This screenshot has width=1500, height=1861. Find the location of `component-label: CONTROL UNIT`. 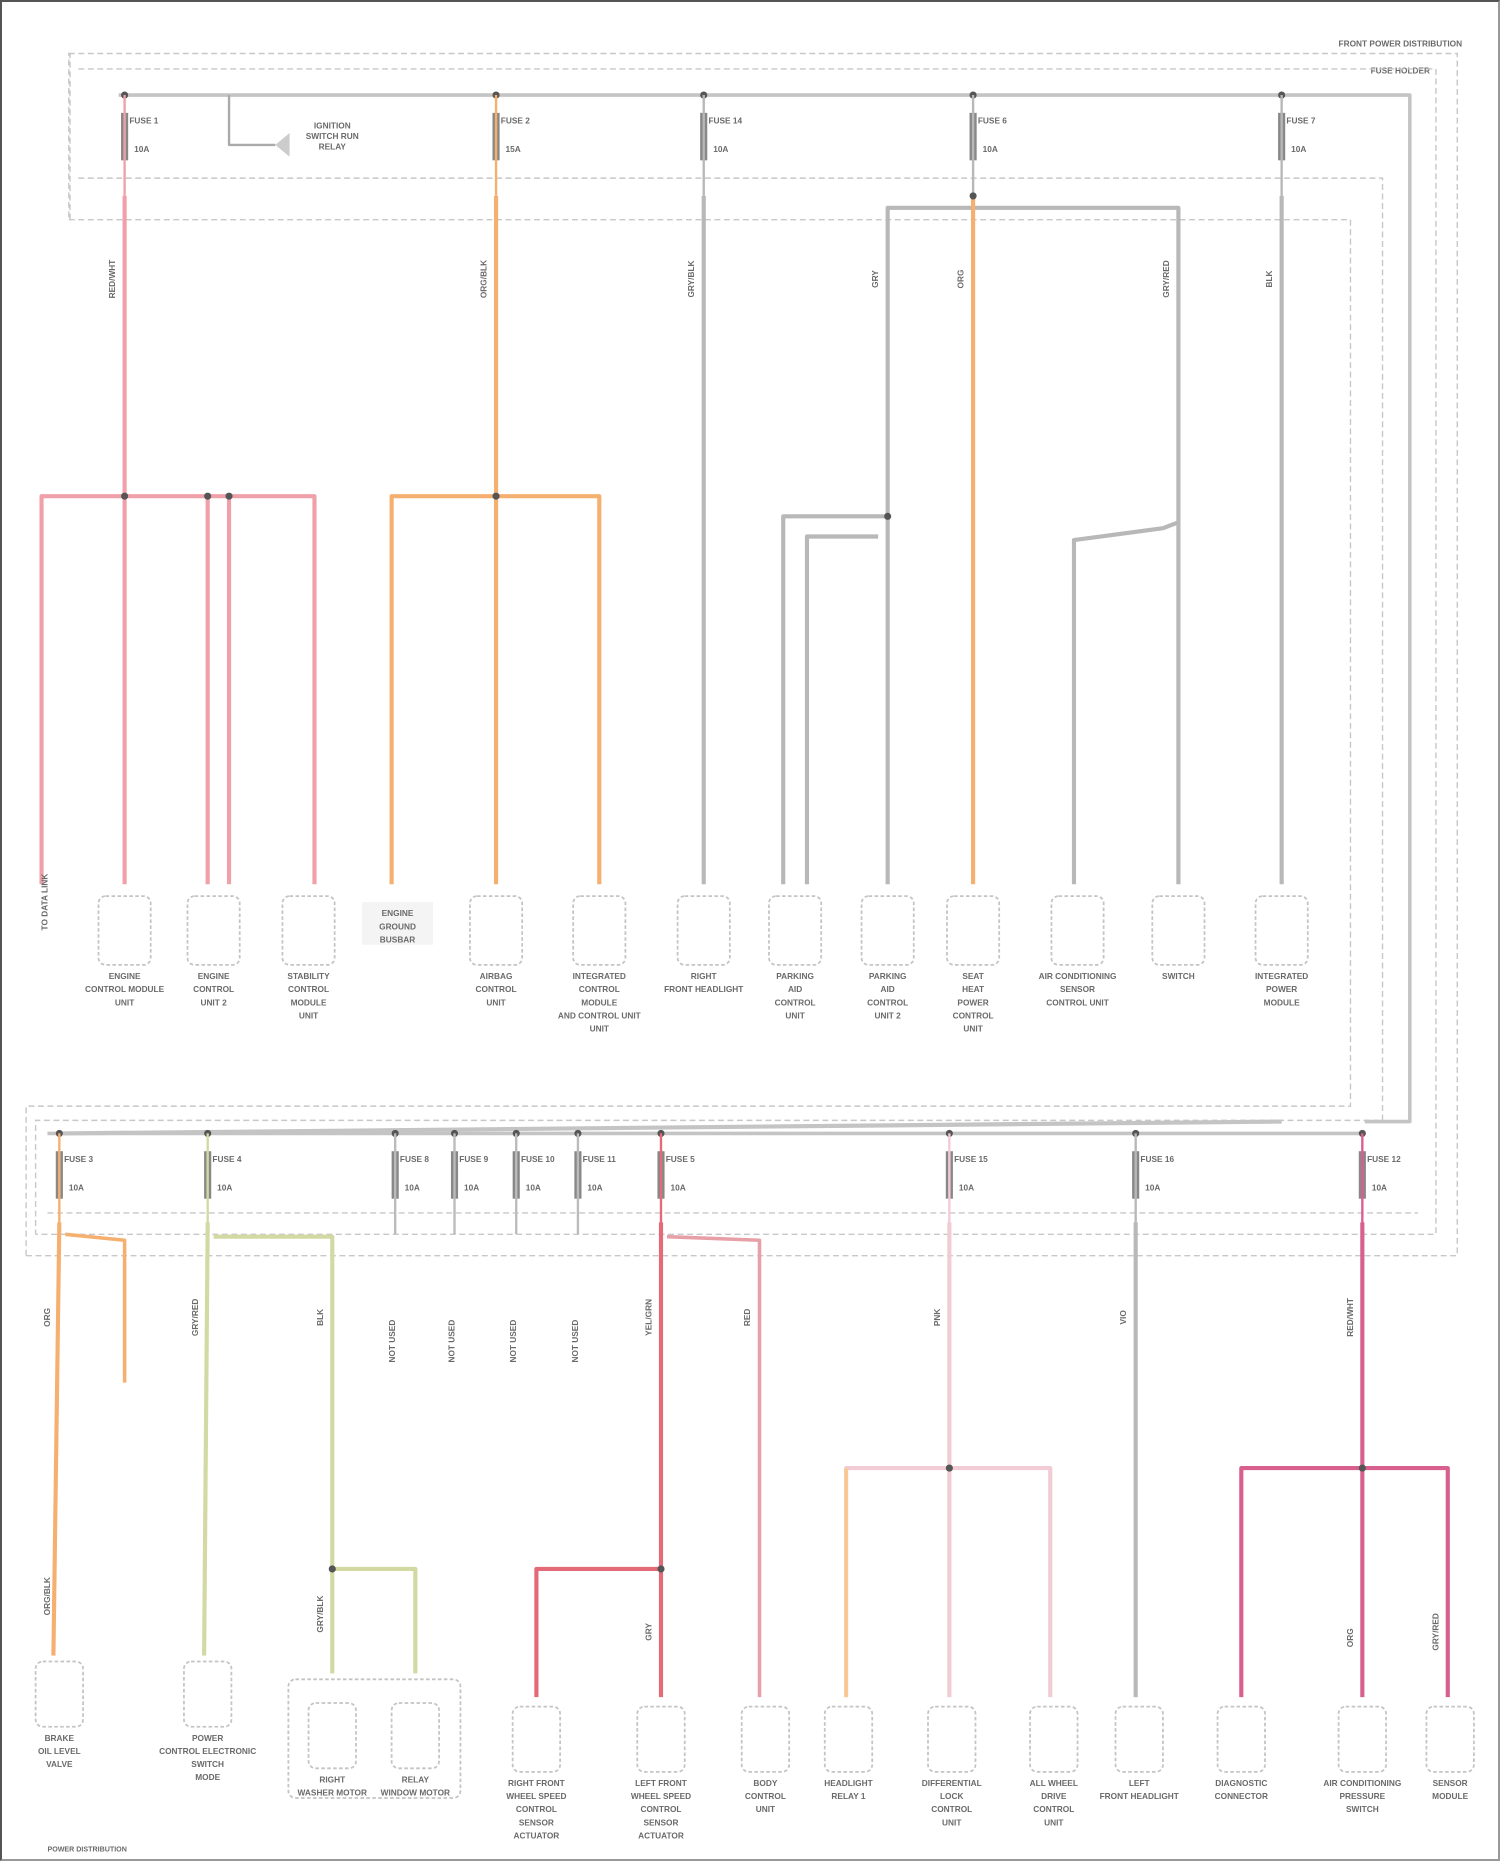

component-label: CONTROL UNIT is located at coordinates (1077, 1002).